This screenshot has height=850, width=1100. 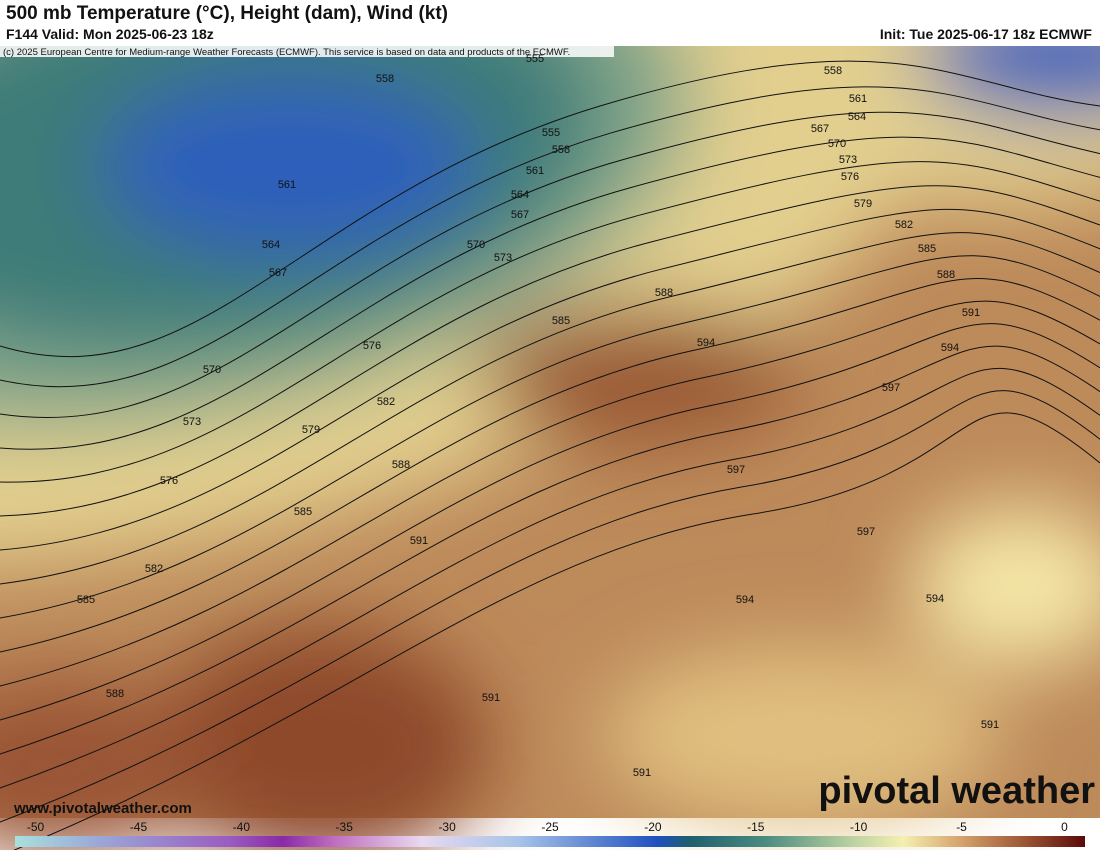 I want to click on colorbar-tick-label: 0, so click(x=1064, y=827).